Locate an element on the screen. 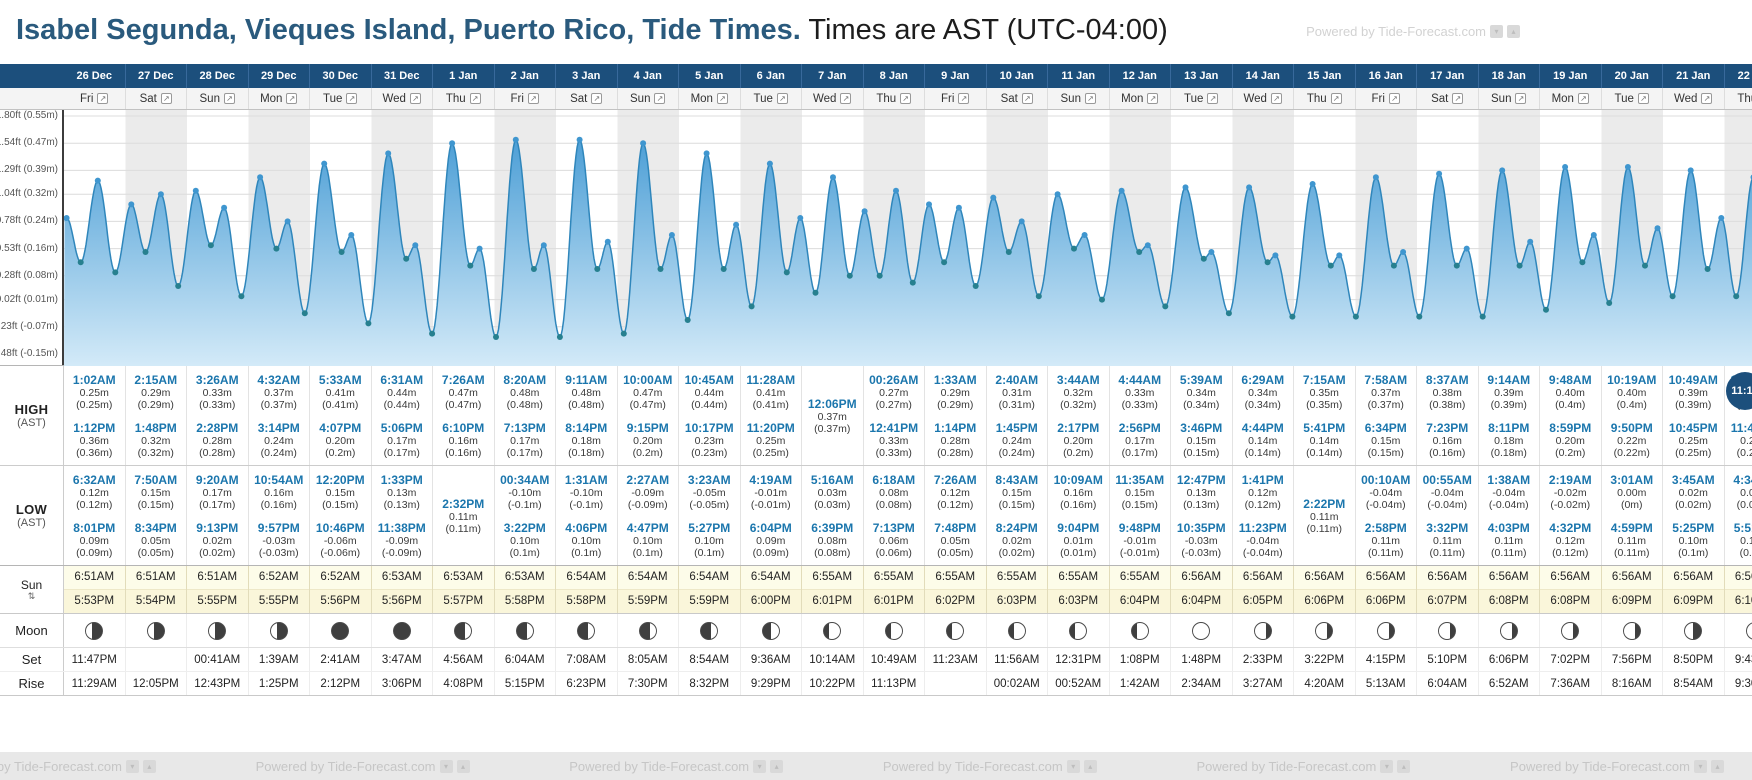 This screenshot has height=780, width=1752. tide-time: 8:14PM is located at coordinates (586, 428).